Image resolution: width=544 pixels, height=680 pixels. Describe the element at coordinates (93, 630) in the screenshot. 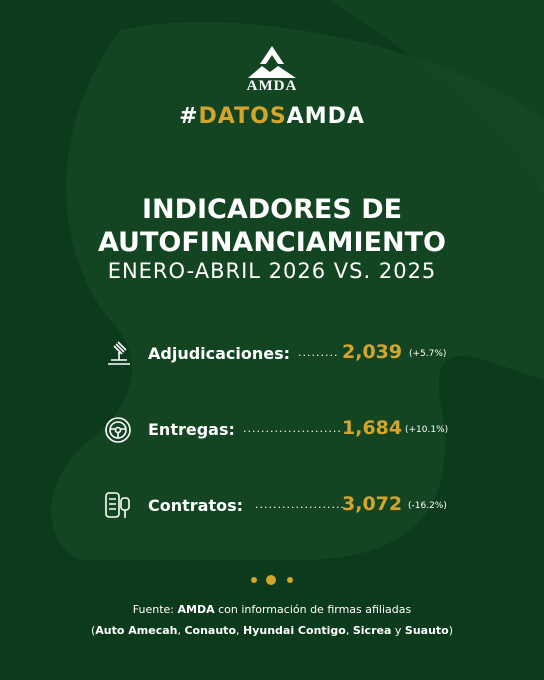

I see `footer-text: (` at that location.